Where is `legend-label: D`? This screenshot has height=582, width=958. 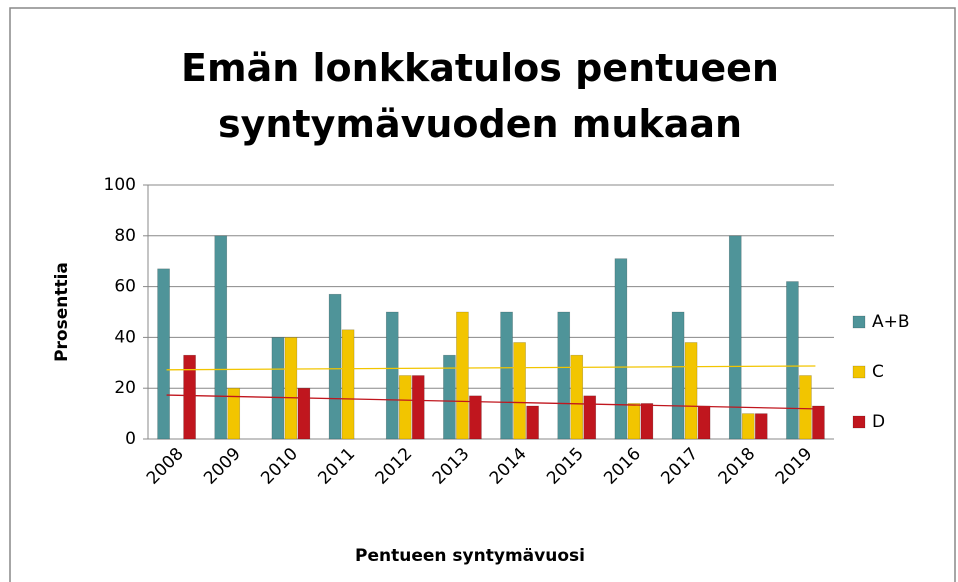 legend-label: D is located at coordinates (878, 422).